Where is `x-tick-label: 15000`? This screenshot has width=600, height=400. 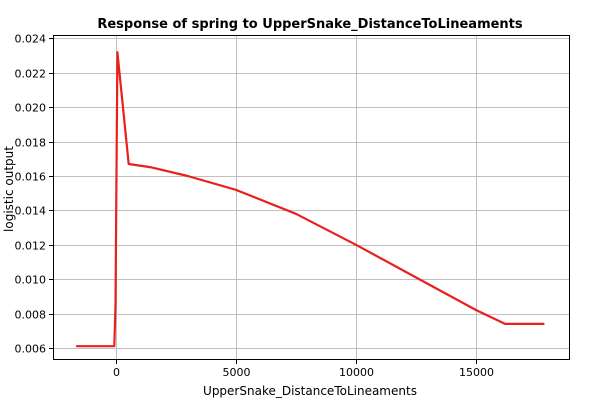 x-tick-label: 15000 is located at coordinates (476, 372).